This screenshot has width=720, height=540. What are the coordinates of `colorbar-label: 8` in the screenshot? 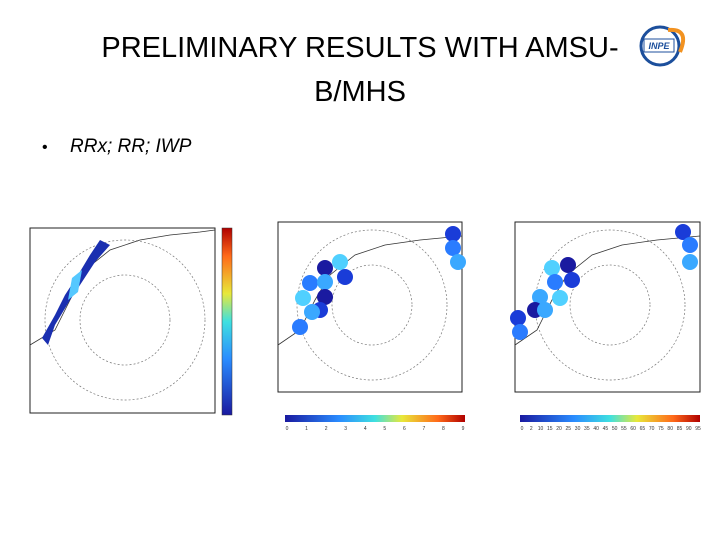 It's located at (443, 429).